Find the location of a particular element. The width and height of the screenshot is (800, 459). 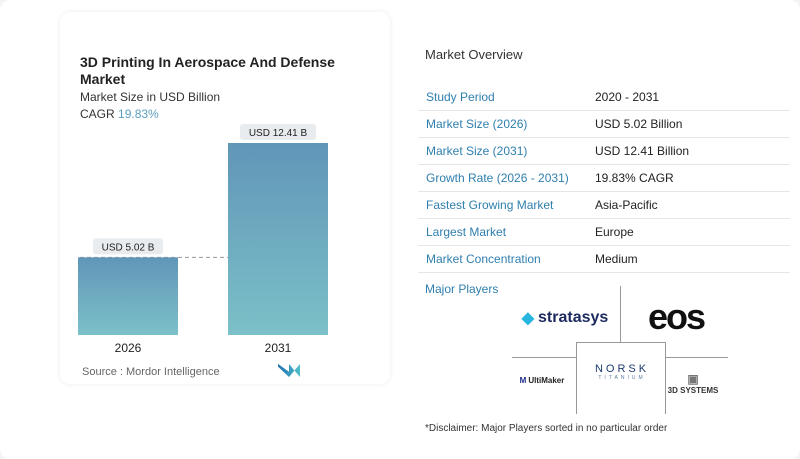

overview-row: Fastest Growing Market Asia-Pacific is located at coordinates (604, 205).